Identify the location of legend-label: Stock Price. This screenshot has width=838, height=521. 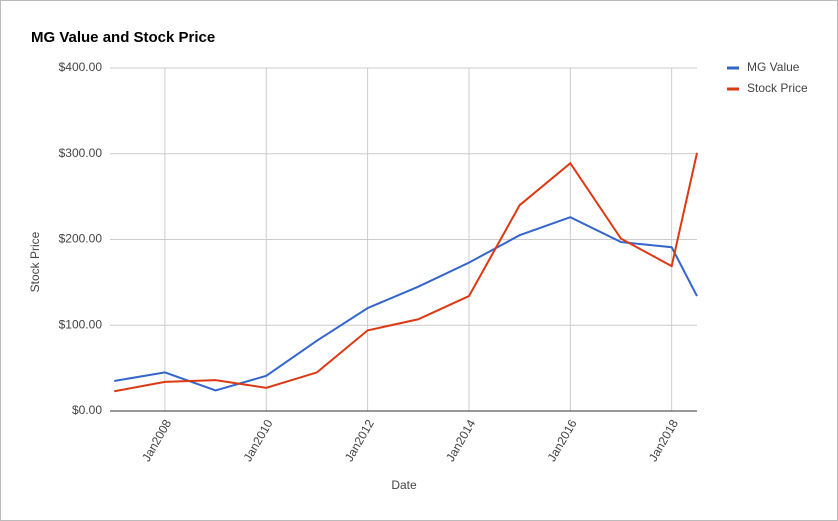
(777, 88).